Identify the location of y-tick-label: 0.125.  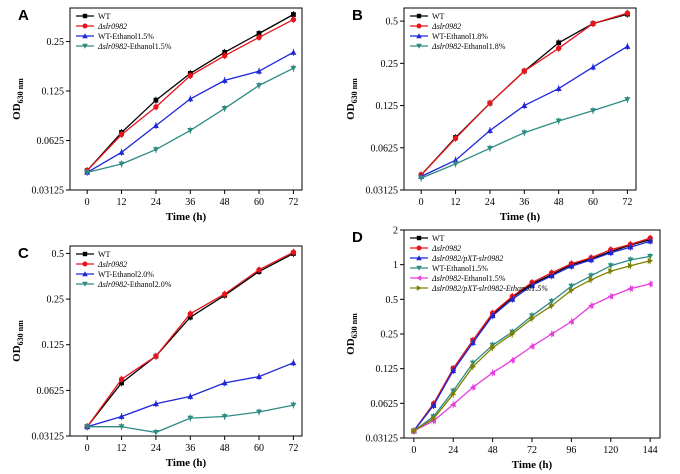
(53, 345).